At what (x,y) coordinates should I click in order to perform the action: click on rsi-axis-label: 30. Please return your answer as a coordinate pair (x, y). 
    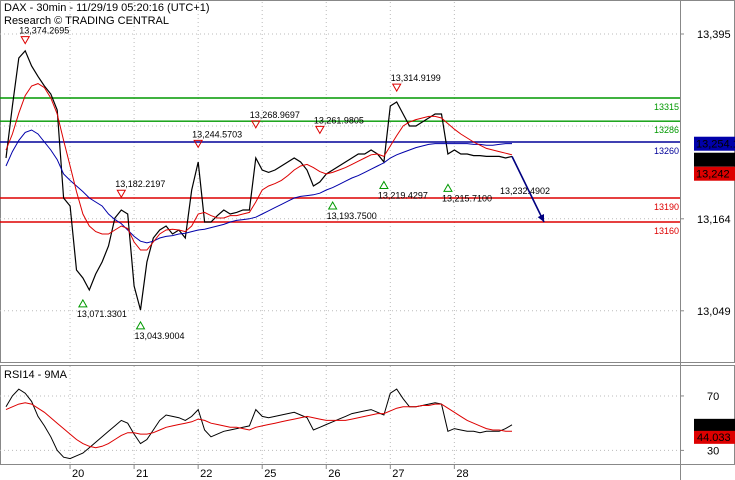
    Looking at the image, I should click on (713, 451).